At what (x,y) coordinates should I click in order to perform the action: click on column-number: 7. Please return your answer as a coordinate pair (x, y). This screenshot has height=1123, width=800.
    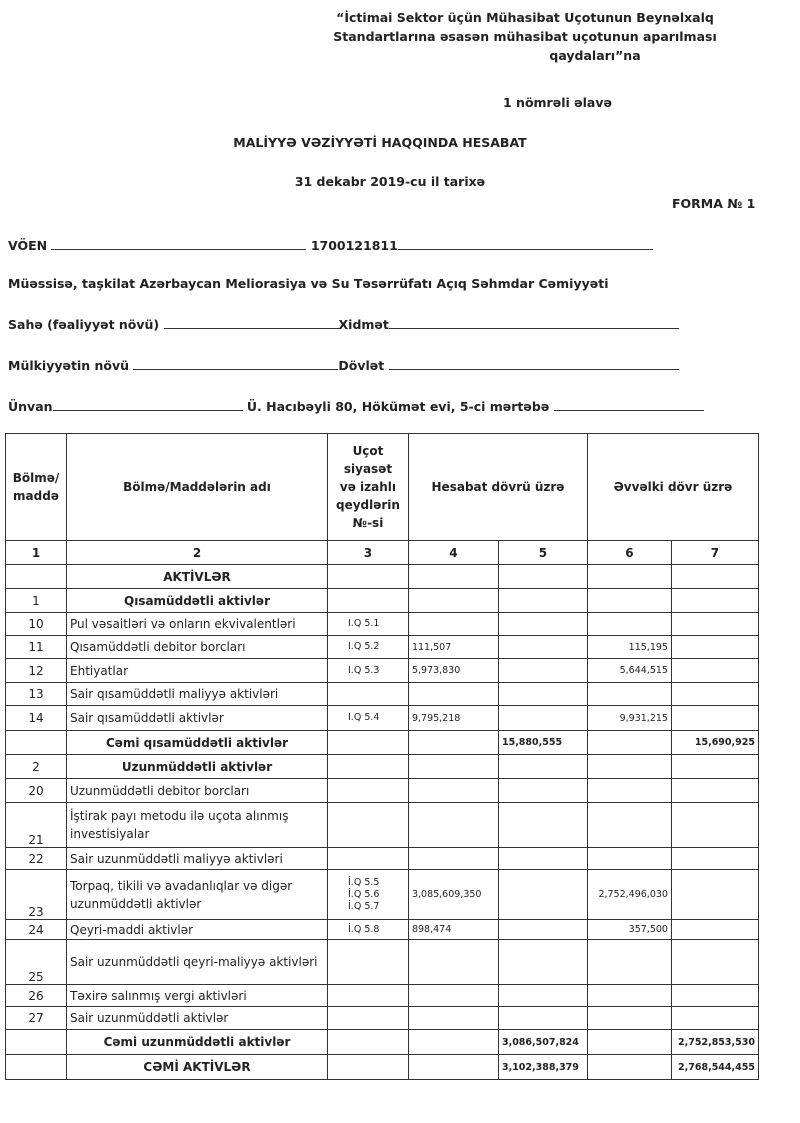
    Looking at the image, I should click on (714, 552).